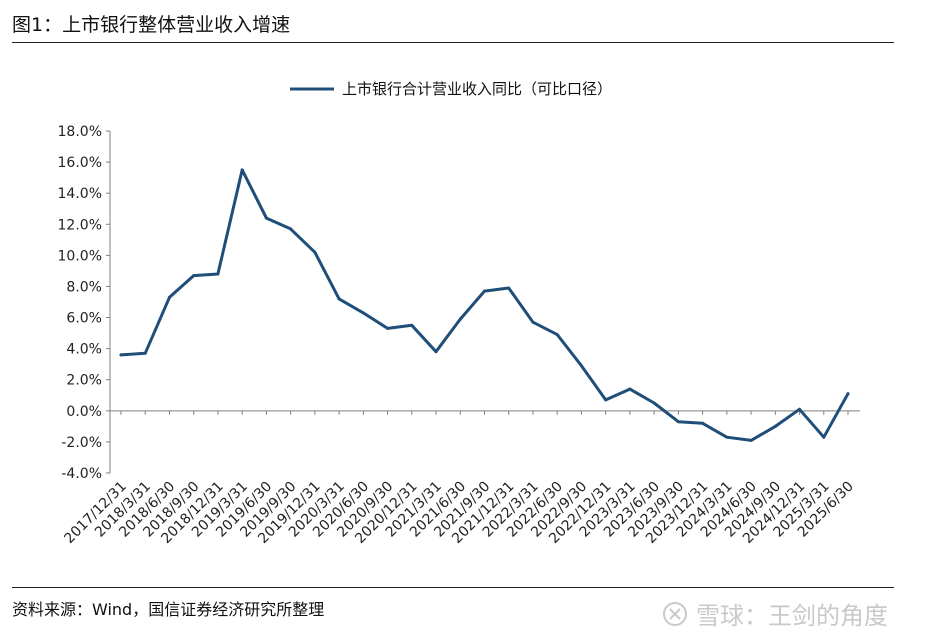  I want to click on figure-title: 图1：上市银行整体营业收入增速, so click(151, 25).